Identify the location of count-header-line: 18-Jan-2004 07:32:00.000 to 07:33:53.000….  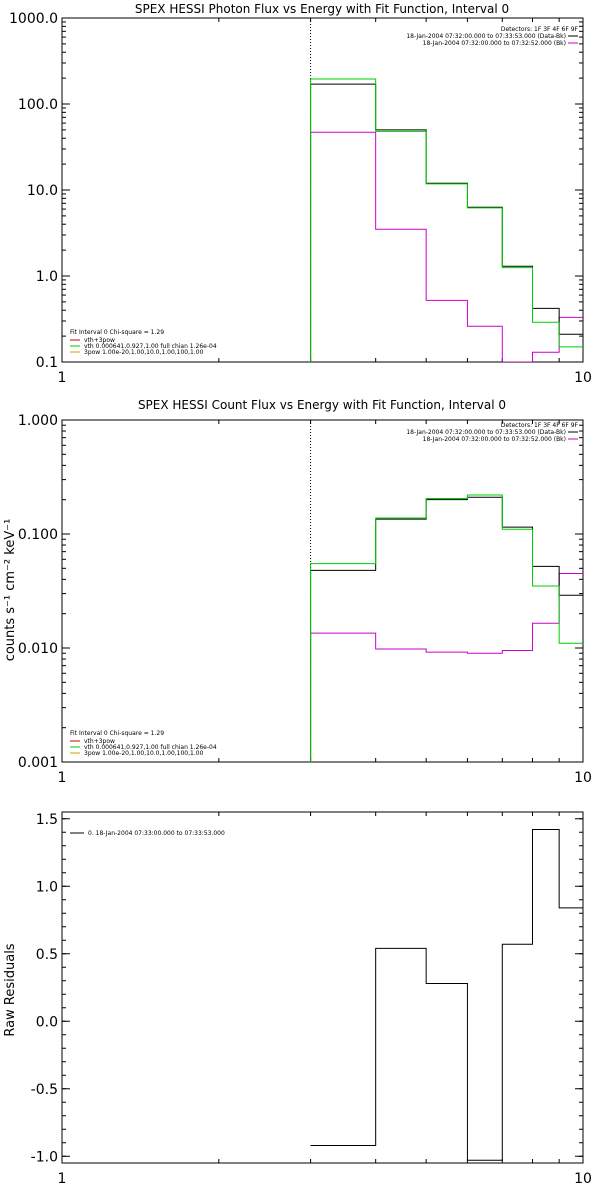
(486, 432).